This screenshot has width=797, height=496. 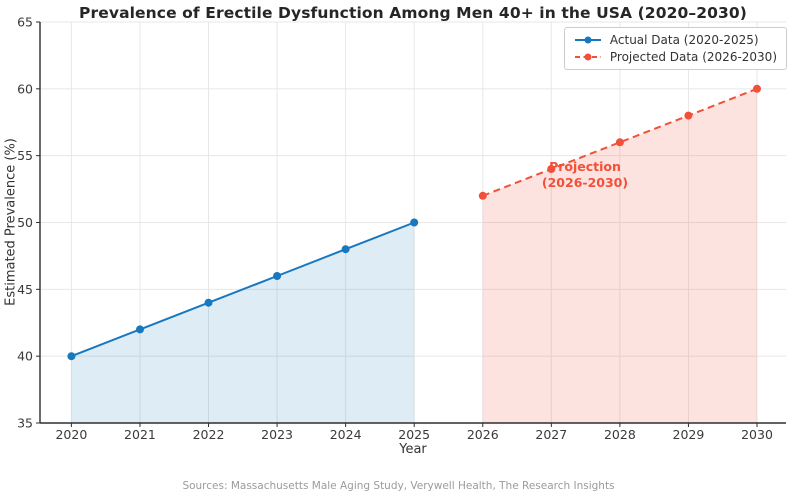 What do you see at coordinates (209, 434) in the screenshot?
I see `x-tick-label: 2022` at bounding box center [209, 434].